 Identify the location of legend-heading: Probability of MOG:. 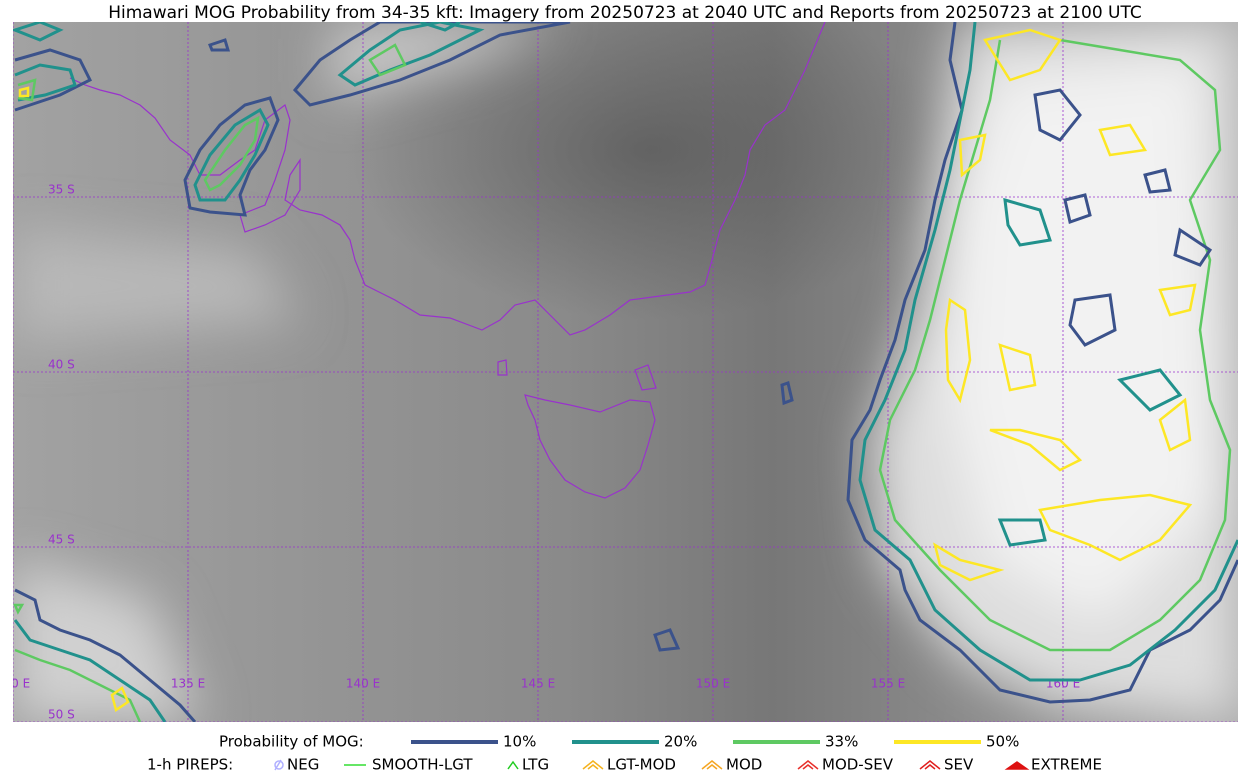
(291, 742).